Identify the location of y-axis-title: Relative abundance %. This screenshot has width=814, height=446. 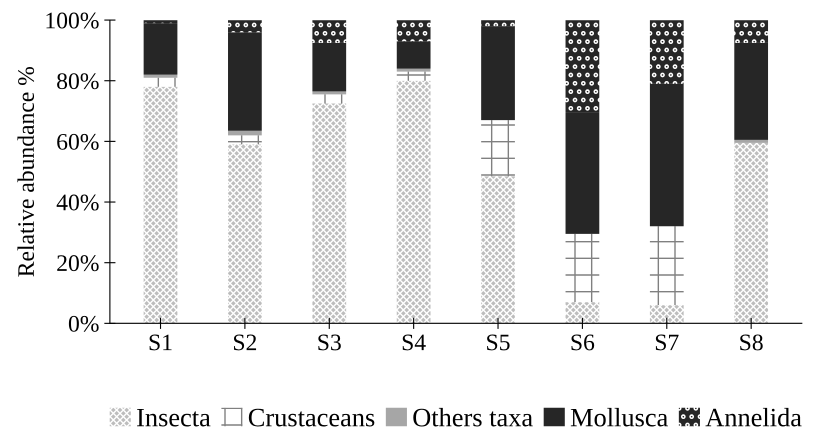
(25, 171).